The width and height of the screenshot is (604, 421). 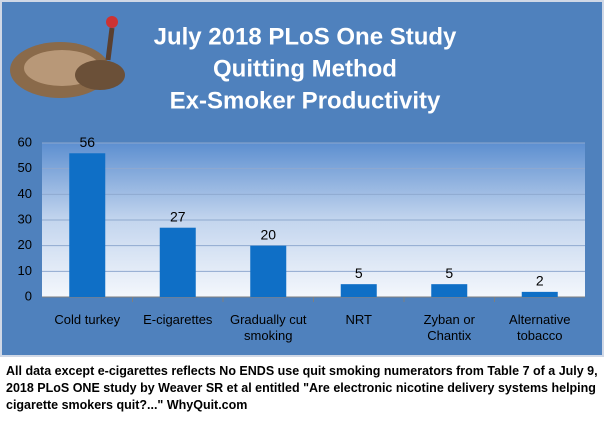 I want to click on x-tick-label: Alternative tobacco, so click(x=540, y=327).